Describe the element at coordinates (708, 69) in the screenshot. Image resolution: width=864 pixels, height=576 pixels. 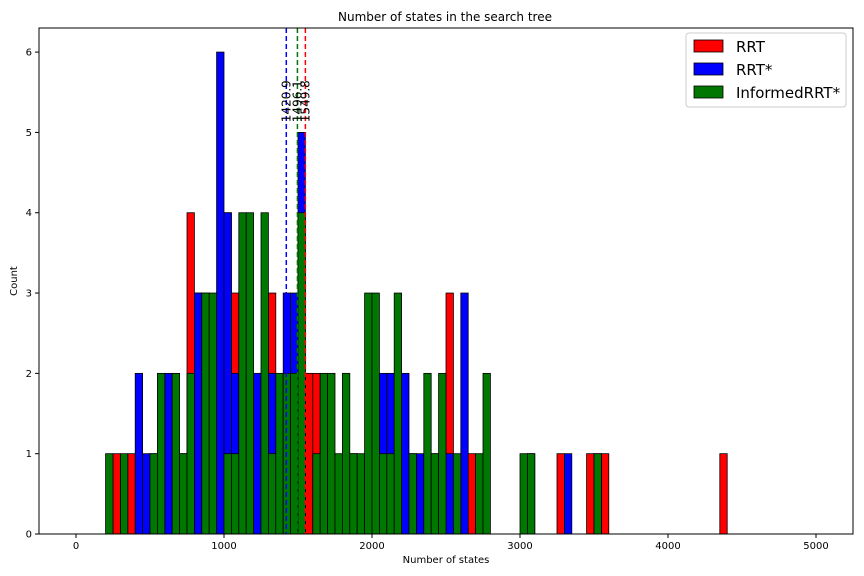
I see `legend-swatch-rrt-` at that location.